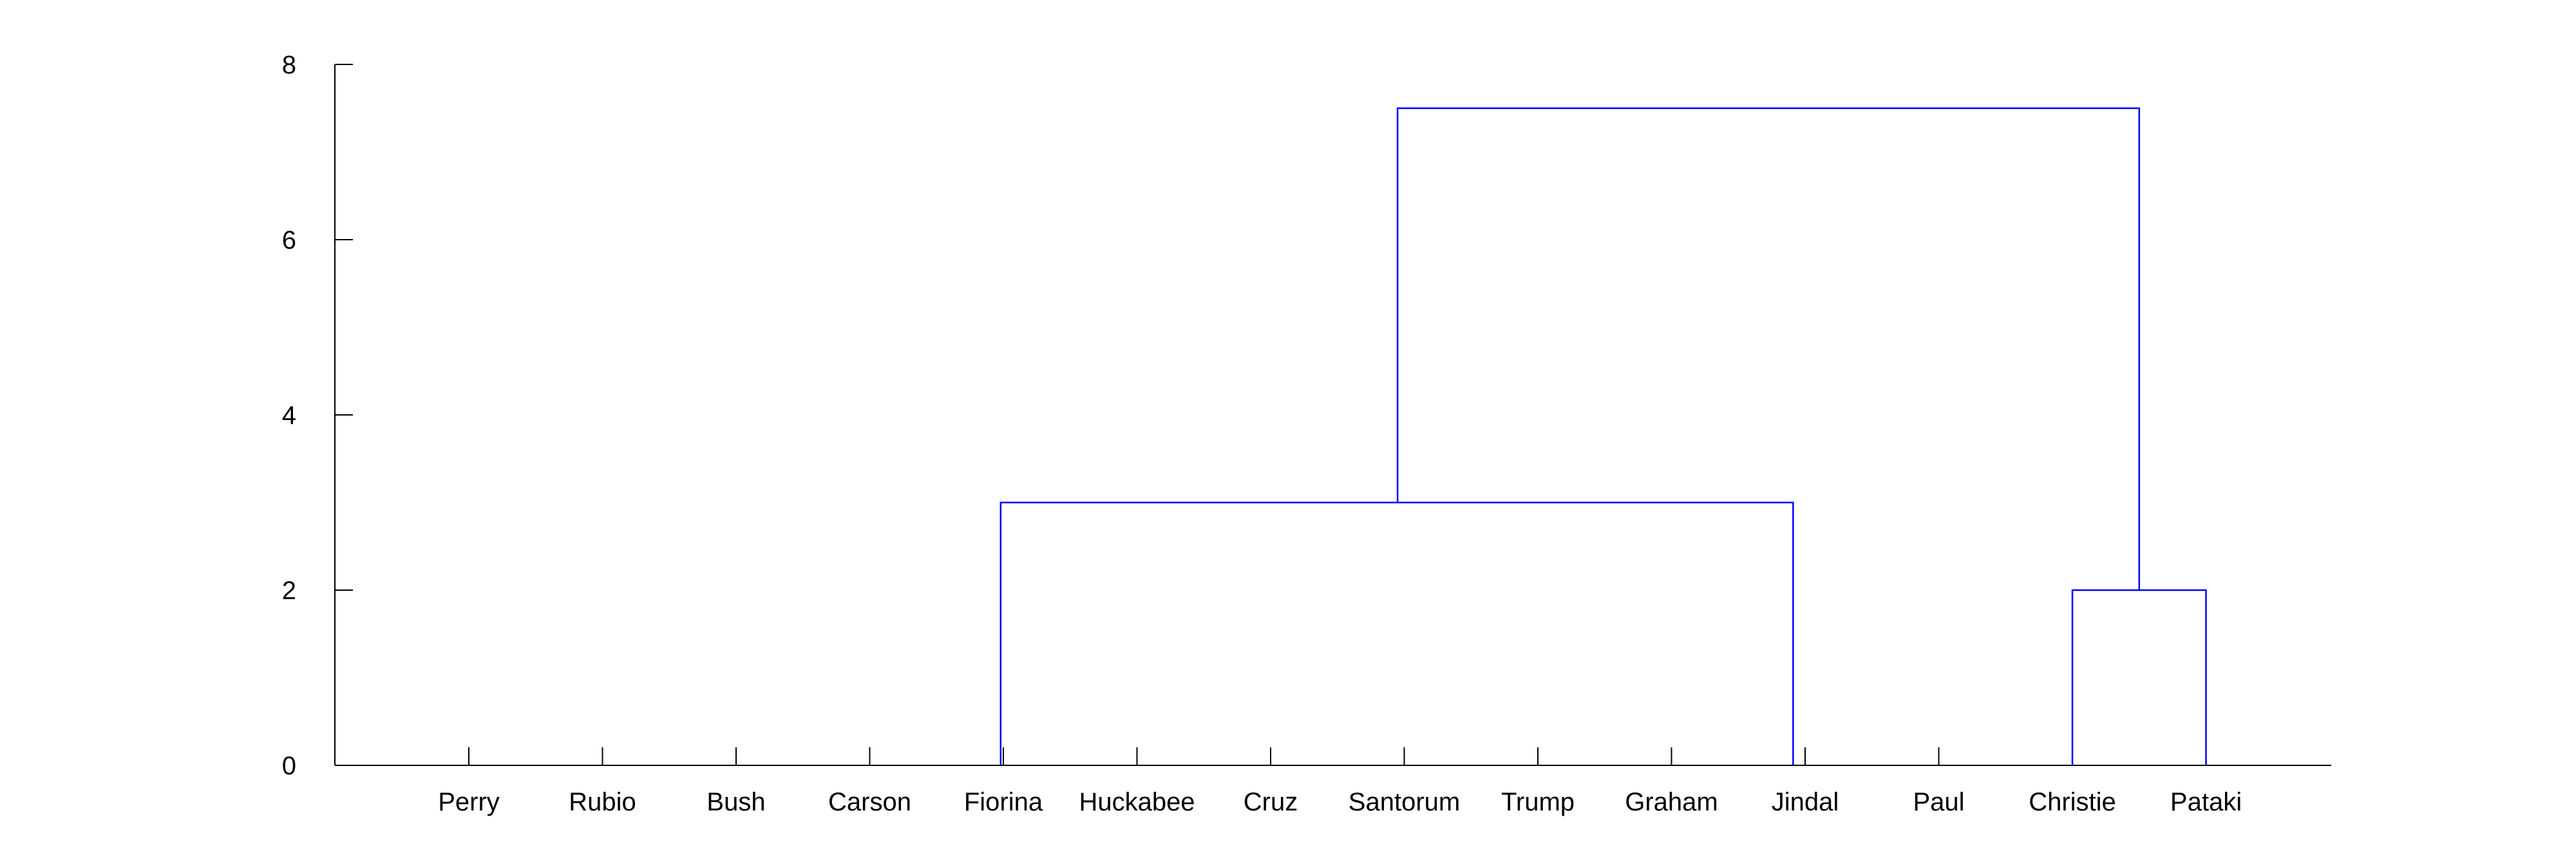 The width and height of the screenshot is (2576, 862). Describe the element at coordinates (1137, 802) in the screenshot. I see `x-tick-label: Huckabee` at that location.